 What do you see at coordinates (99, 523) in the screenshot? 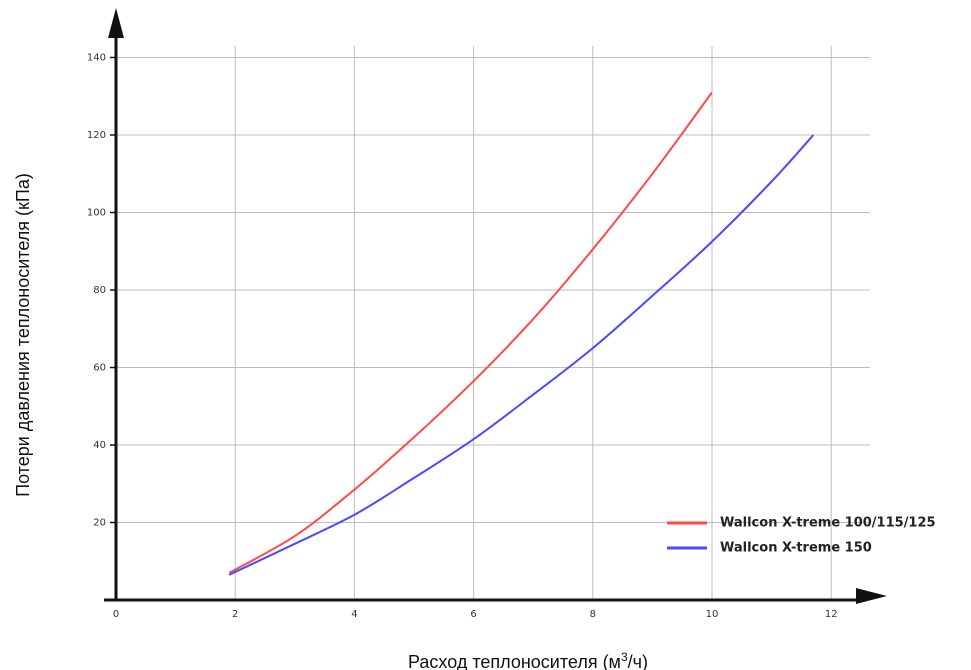
I see `y-tick-label: 20` at bounding box center [99, 523].